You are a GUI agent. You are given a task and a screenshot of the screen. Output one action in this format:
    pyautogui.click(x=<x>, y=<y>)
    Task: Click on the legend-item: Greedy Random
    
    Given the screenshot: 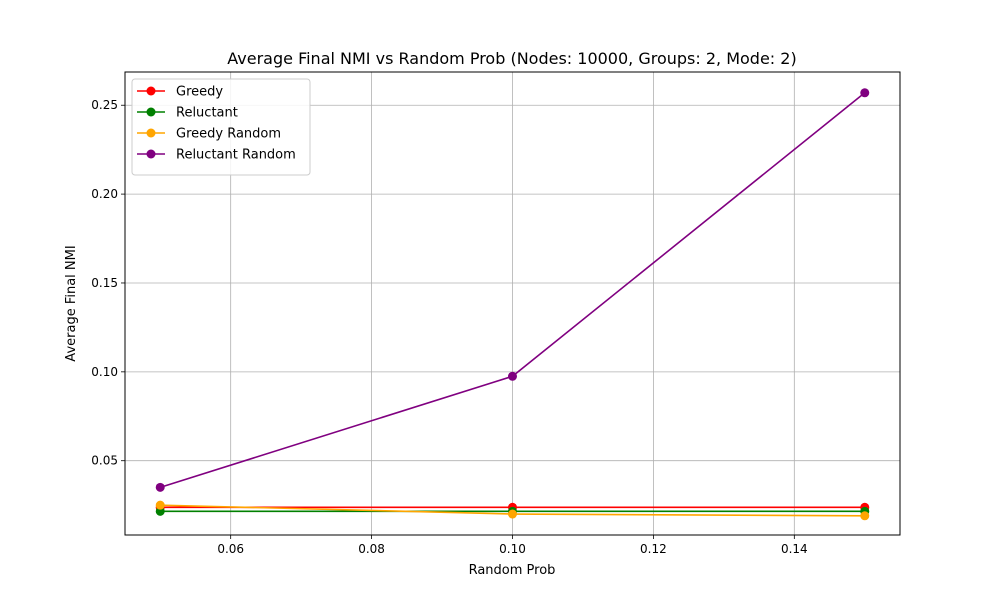 What is the action you would take?
    pyautogui.click(x=209, y=134)
    